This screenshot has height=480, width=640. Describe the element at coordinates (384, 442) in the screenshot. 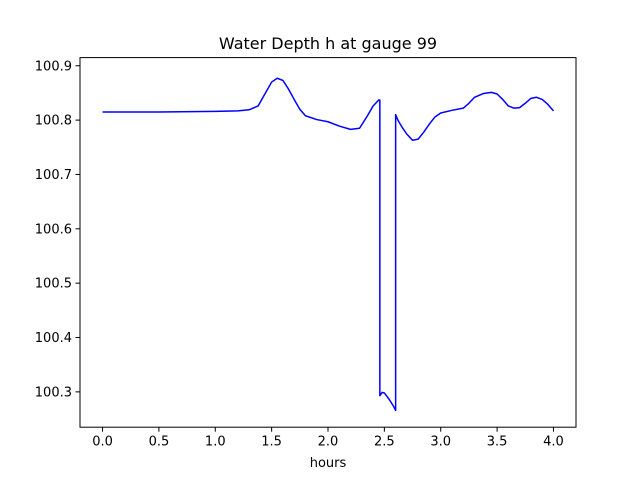

I see `x-tick-label: 2.5` at that location.